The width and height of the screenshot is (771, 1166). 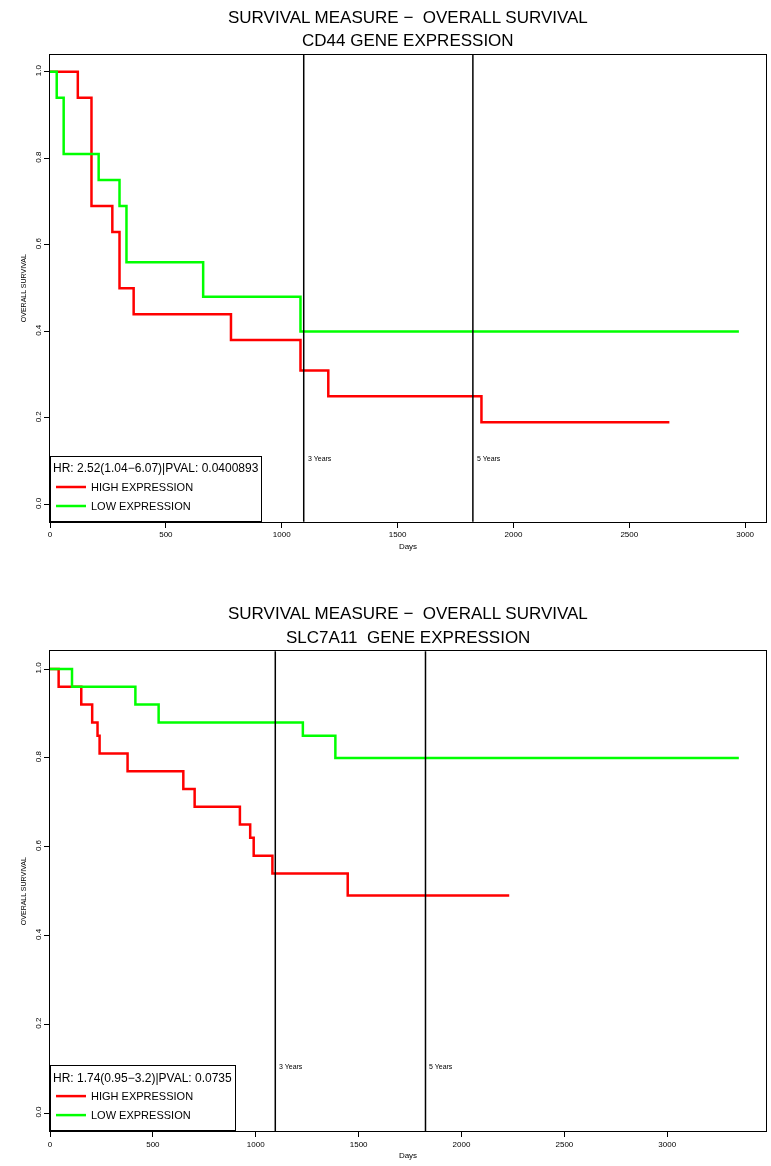 I want to click on legend-title: HR: 1.74(0.95−3.2)|PVAL: 0.0735, so click(x=142, y=1077).